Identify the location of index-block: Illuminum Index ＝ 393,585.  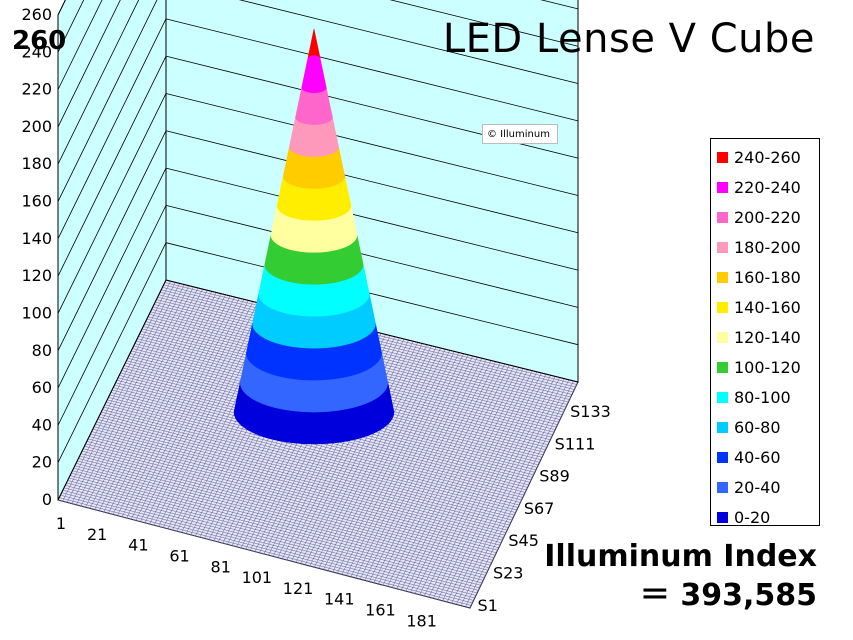
(680, 577).